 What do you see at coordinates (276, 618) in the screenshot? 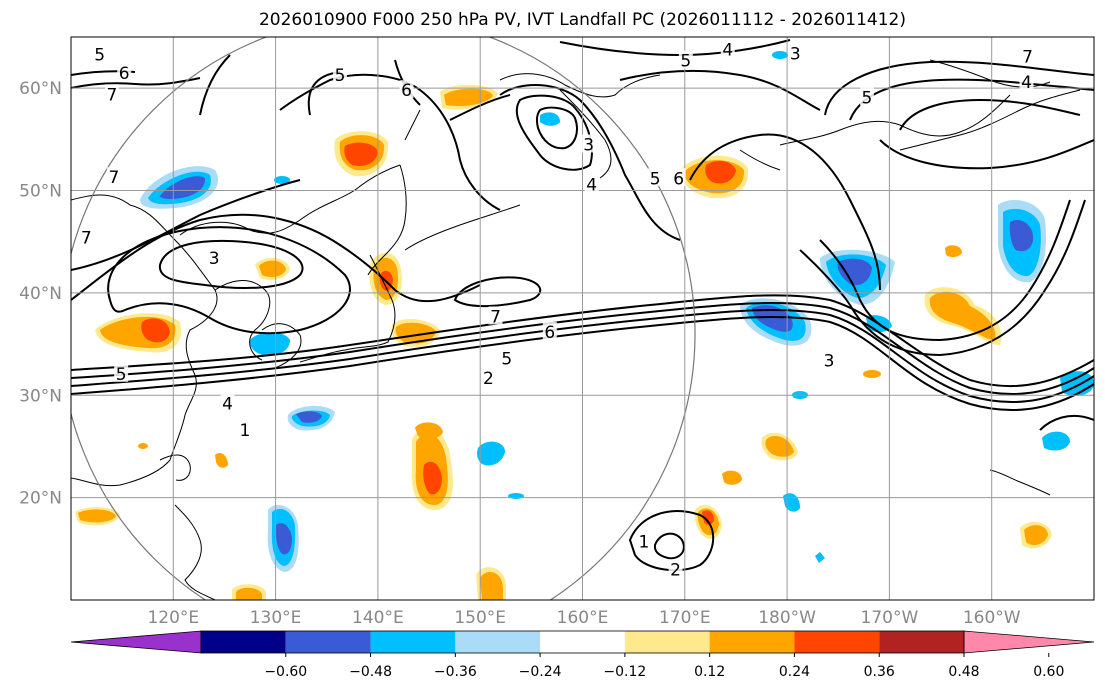
I see `lon-tick-label: 130°E` at bounding box center [276, 618].